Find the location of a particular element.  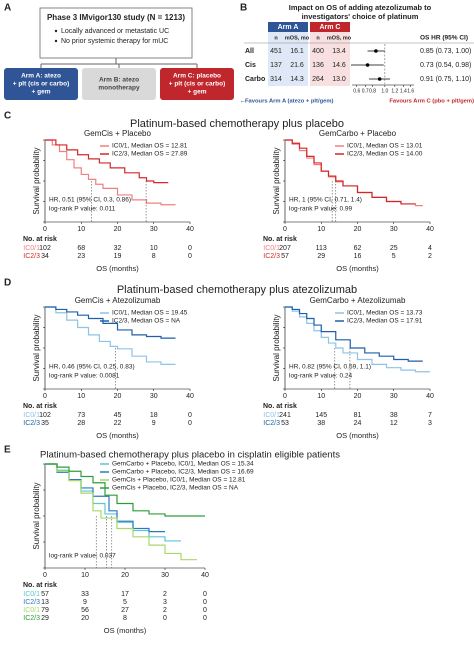

legend-label: IC0/1, Median OS = 19.45 is located at coordinates (150, 313).